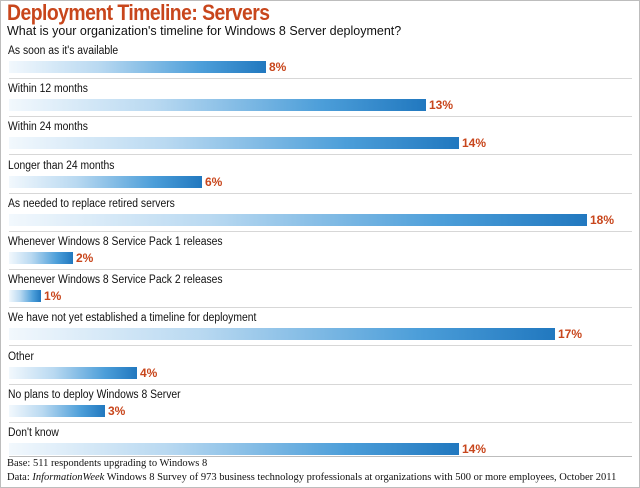  I want to click on value-label: 4%, so click(149, 372).